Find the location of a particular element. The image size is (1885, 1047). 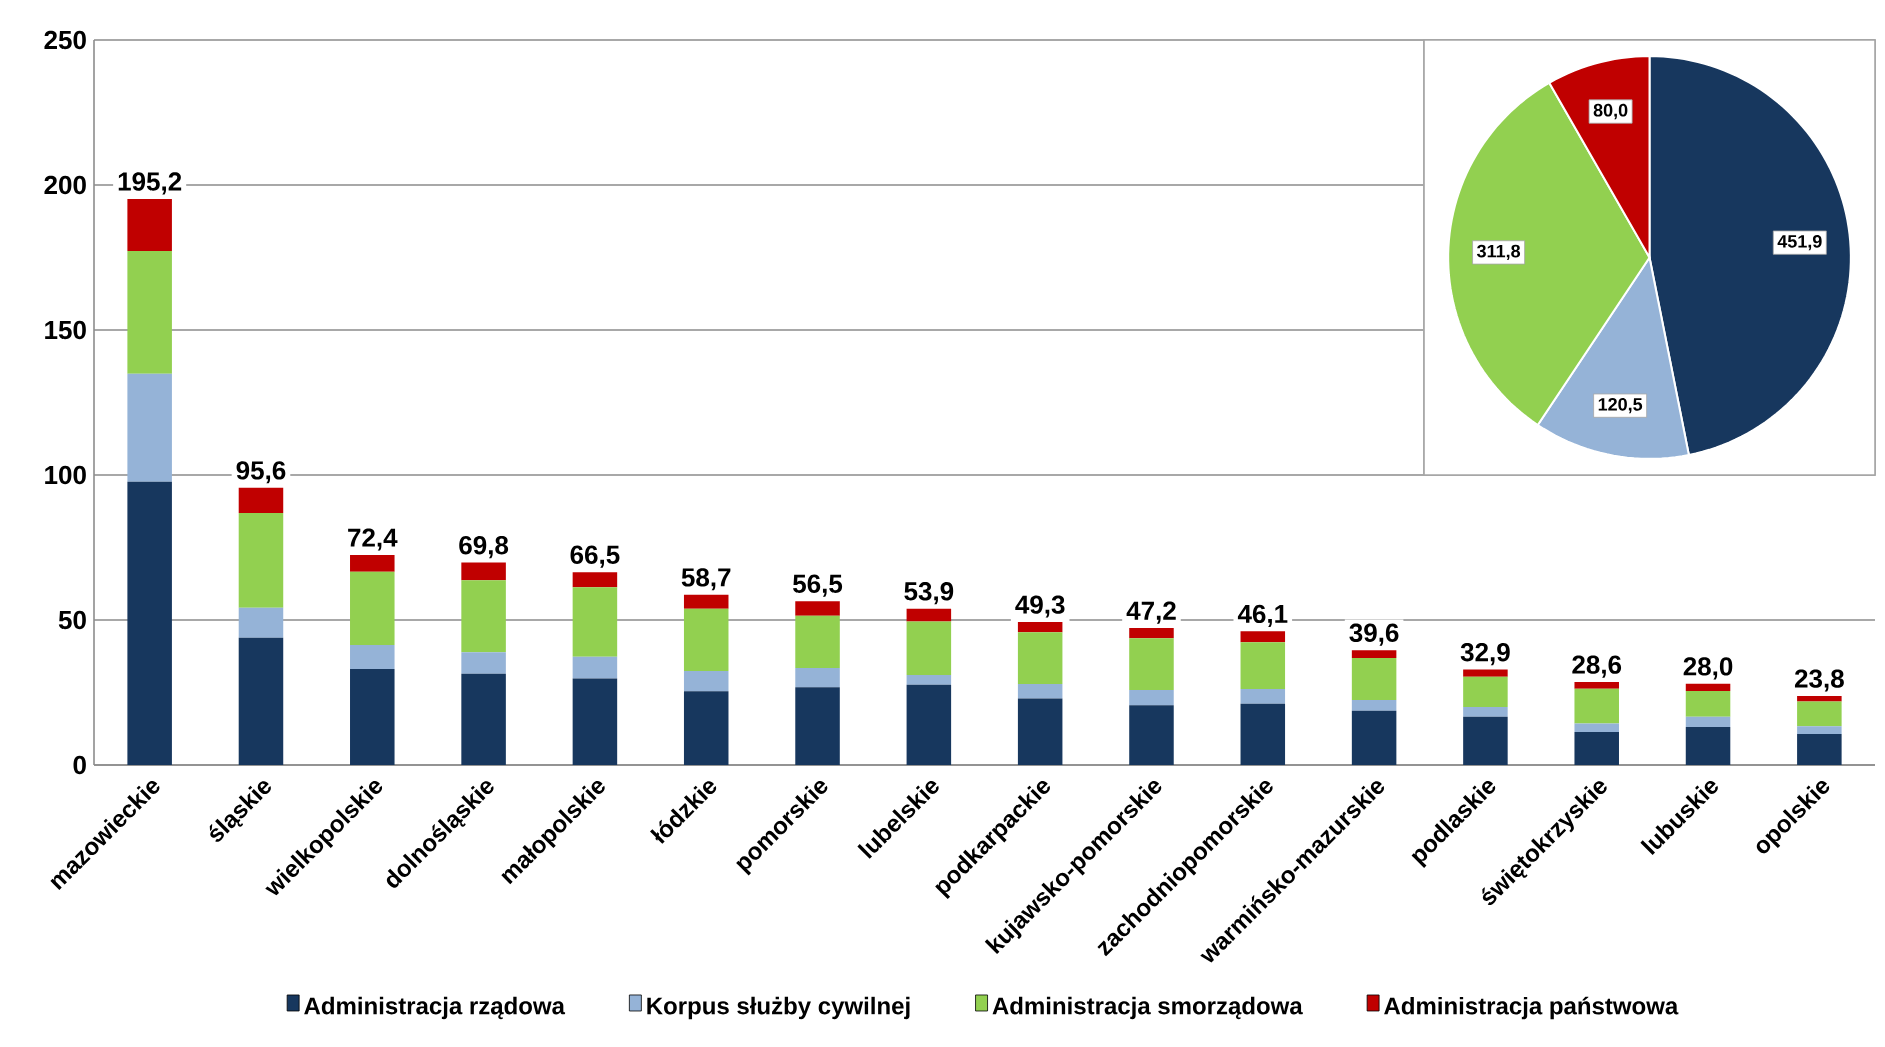

total-label: 49,3 is located at coordinates (1040, 606).